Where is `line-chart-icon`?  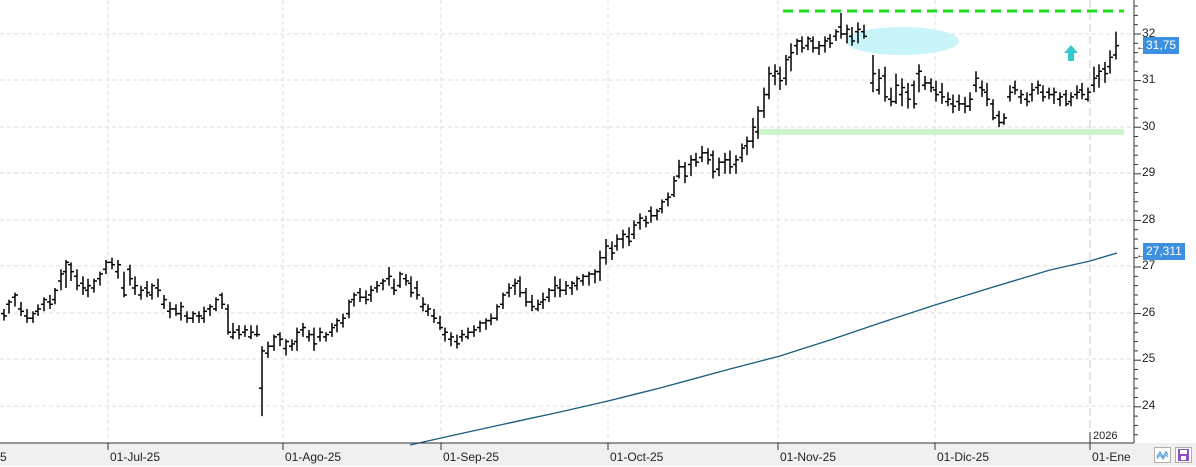
line-chart-icon is located at coordinates (1162, 455).